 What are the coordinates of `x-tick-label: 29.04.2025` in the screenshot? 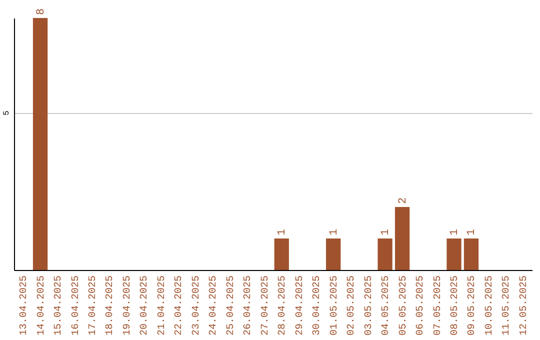 It's located at (300, 306).